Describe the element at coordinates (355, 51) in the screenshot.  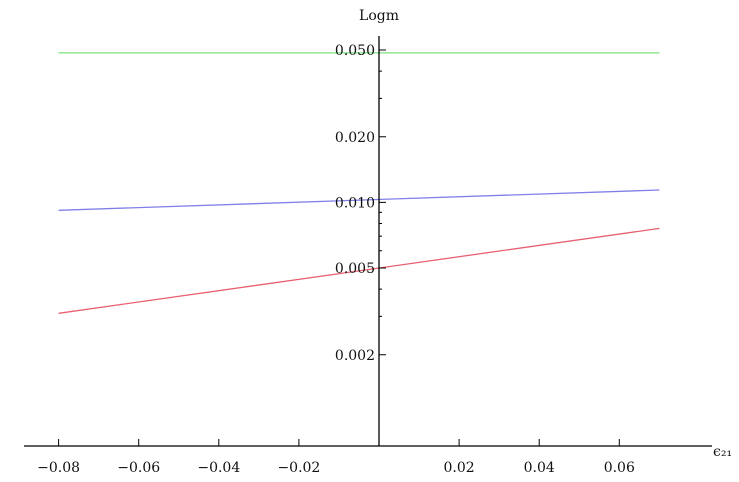
I see `y-tick-label: 0.050` at that location.